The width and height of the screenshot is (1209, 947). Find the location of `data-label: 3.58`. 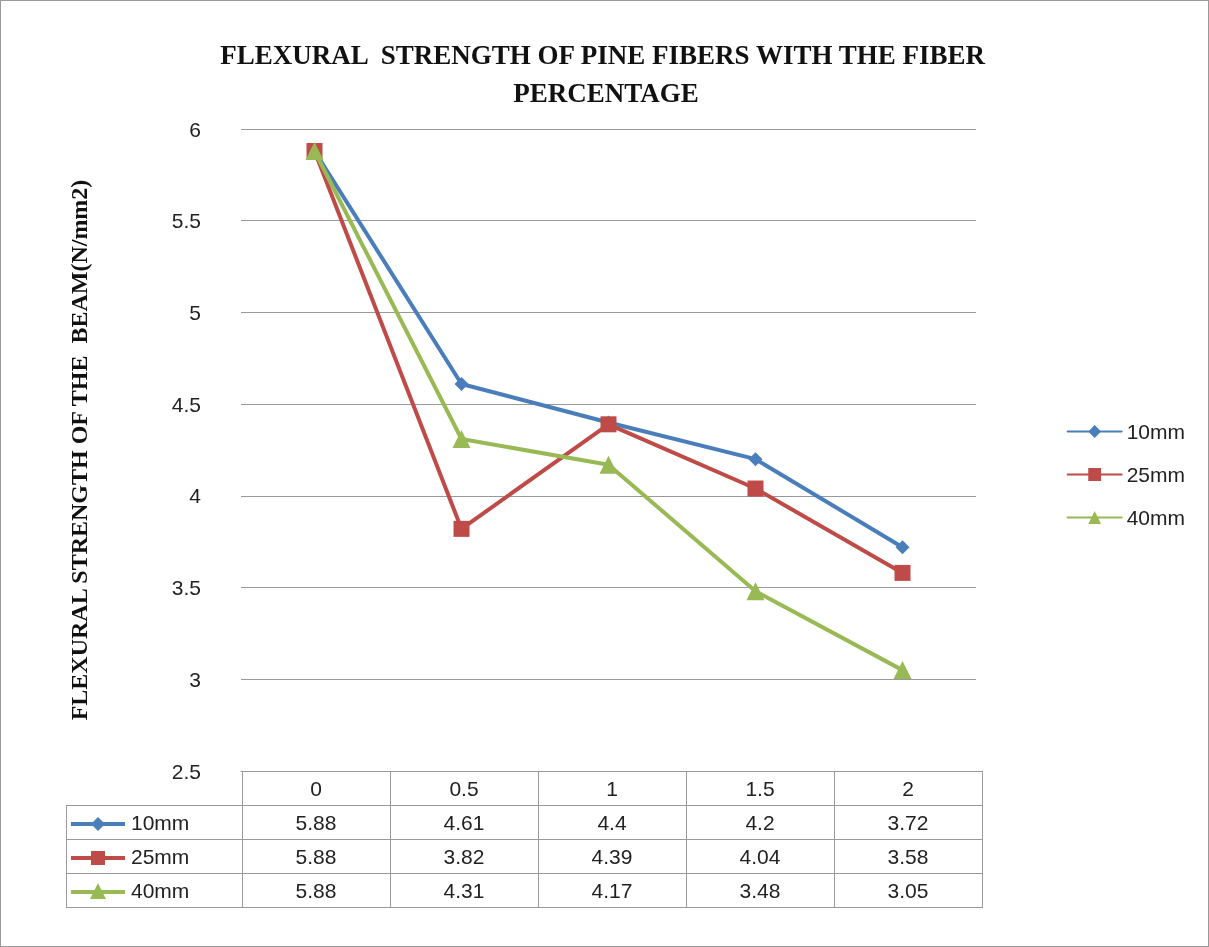

data-label: 3.58 is located at coordinates (908, 856).